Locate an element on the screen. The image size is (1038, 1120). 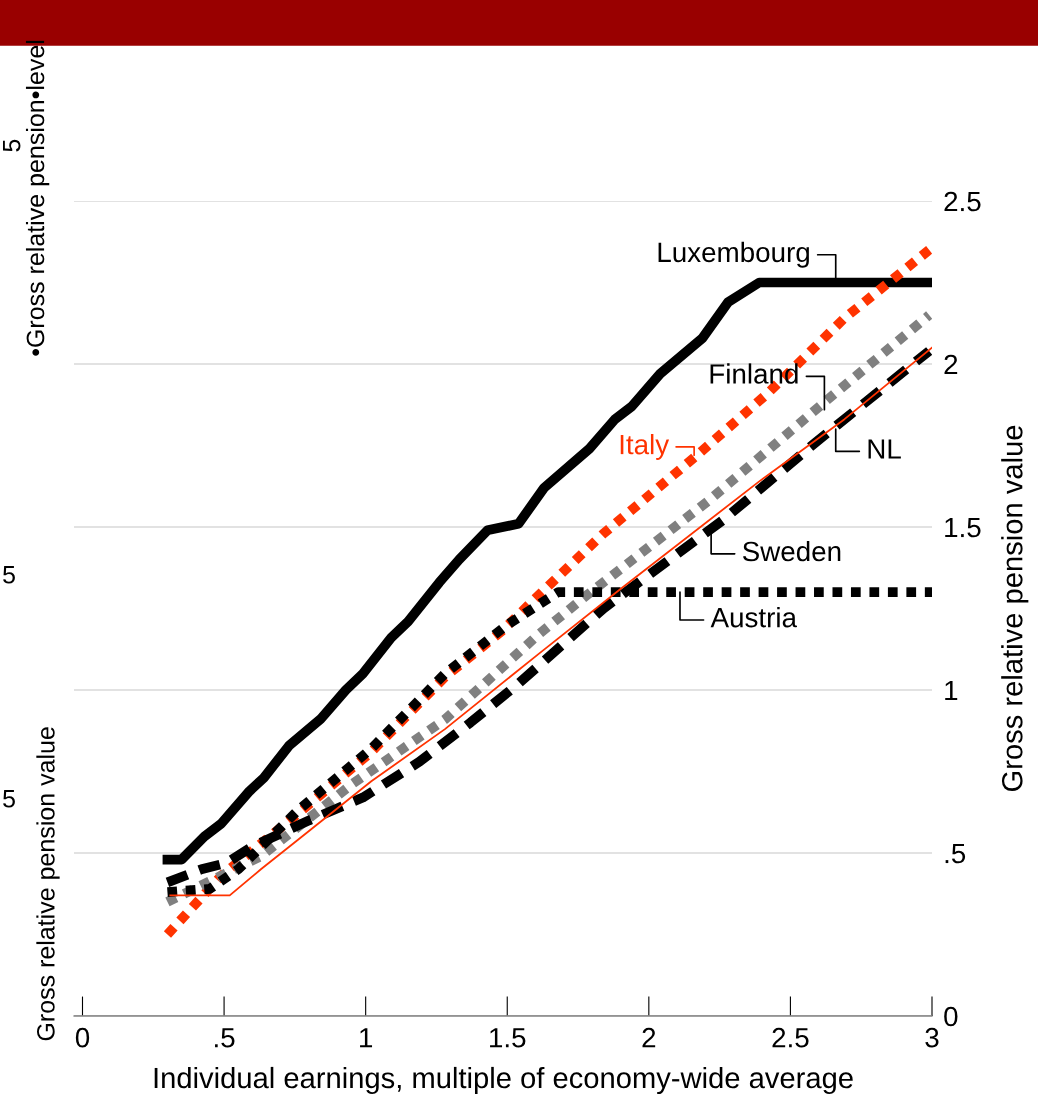
x-tick-label: 0 is located at coordinates (82, 1037).